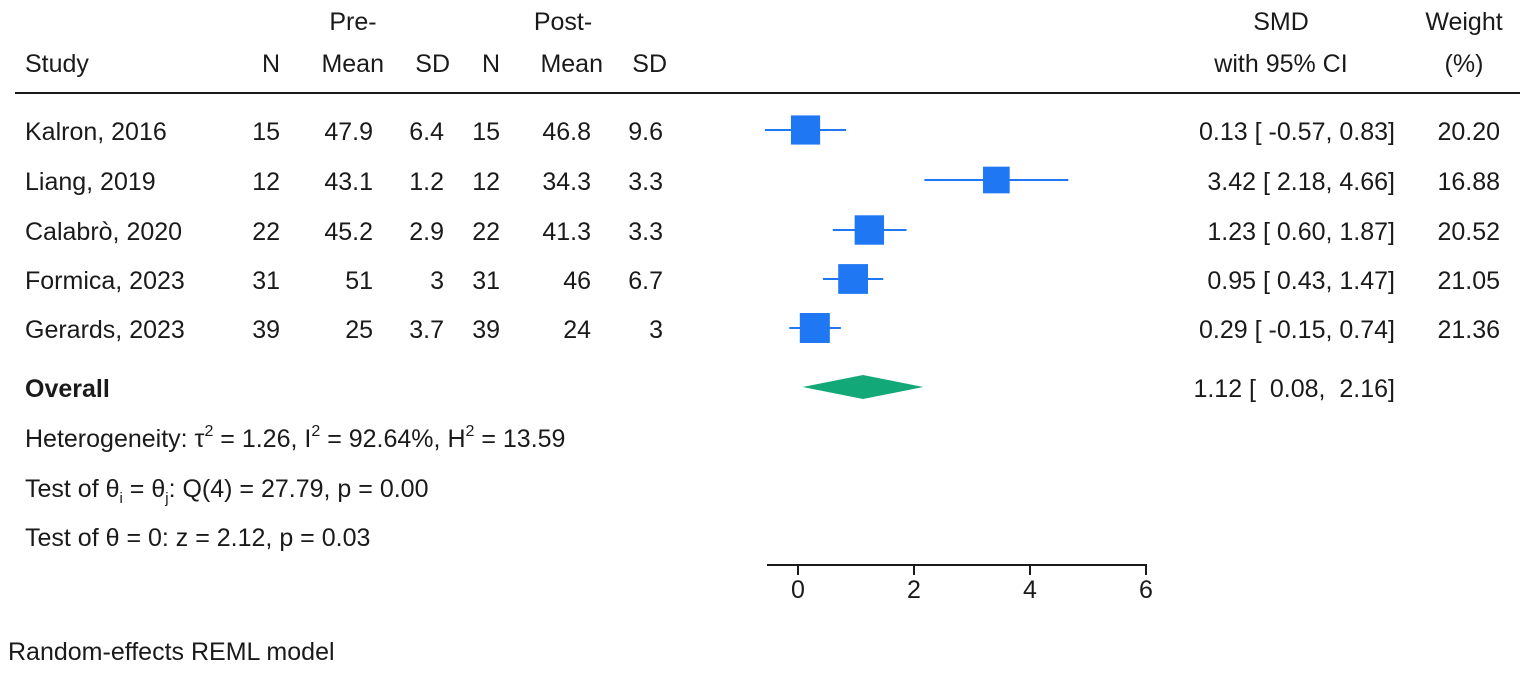  What do you see at coordinates (348, 182) in the screenshot?
I see `study-pre-mean: 43.1` at bounding box center [348, 182].